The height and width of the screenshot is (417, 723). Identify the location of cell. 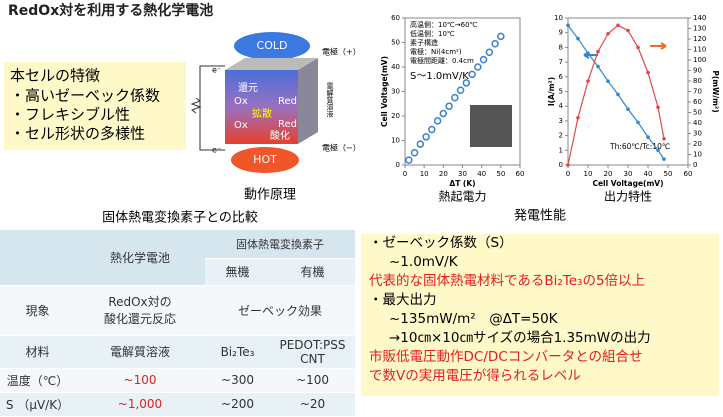
(37, 258).